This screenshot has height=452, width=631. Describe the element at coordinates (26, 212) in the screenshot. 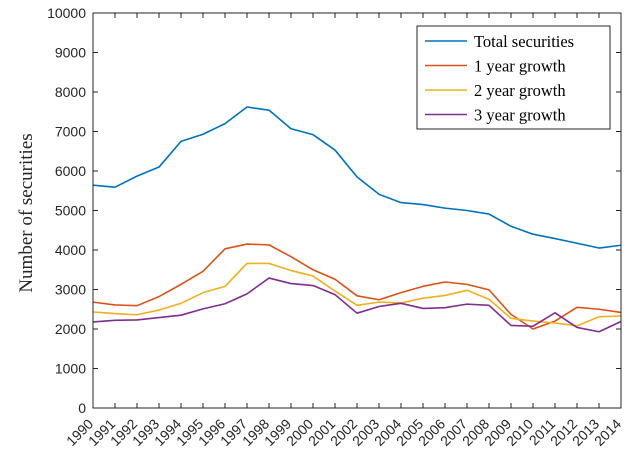

I see `y-axis-label: Number of securities` at that location.